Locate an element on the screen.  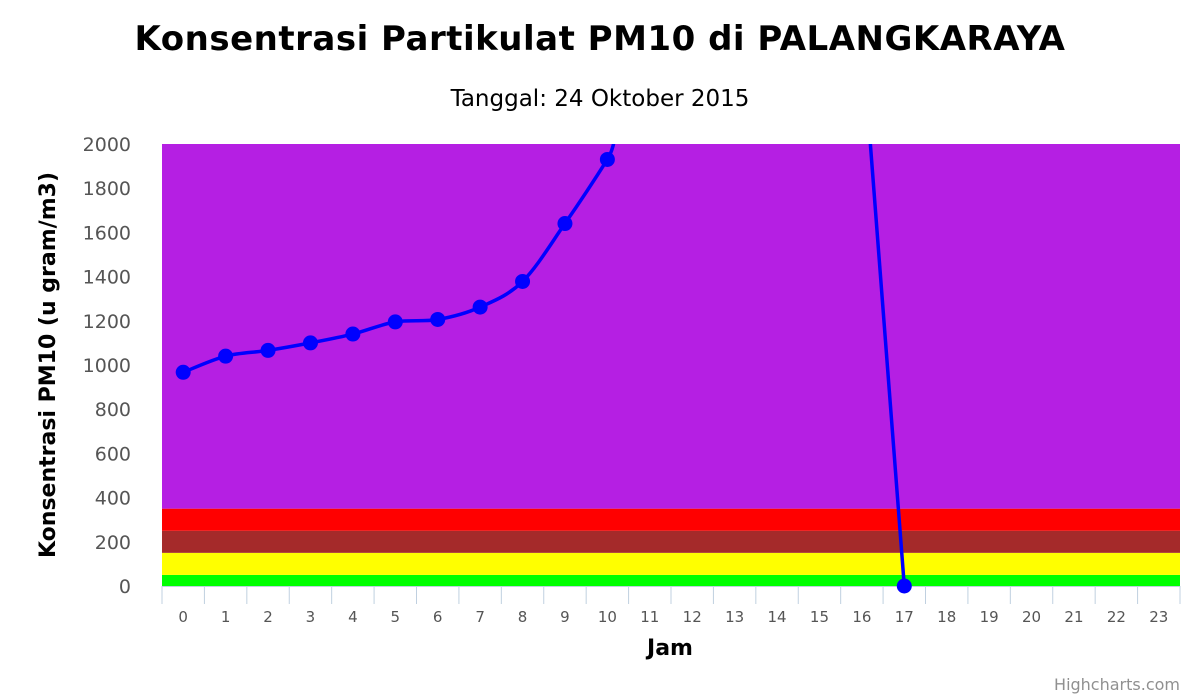
x-tick-label: 14 is located at coordinates (776, 617).